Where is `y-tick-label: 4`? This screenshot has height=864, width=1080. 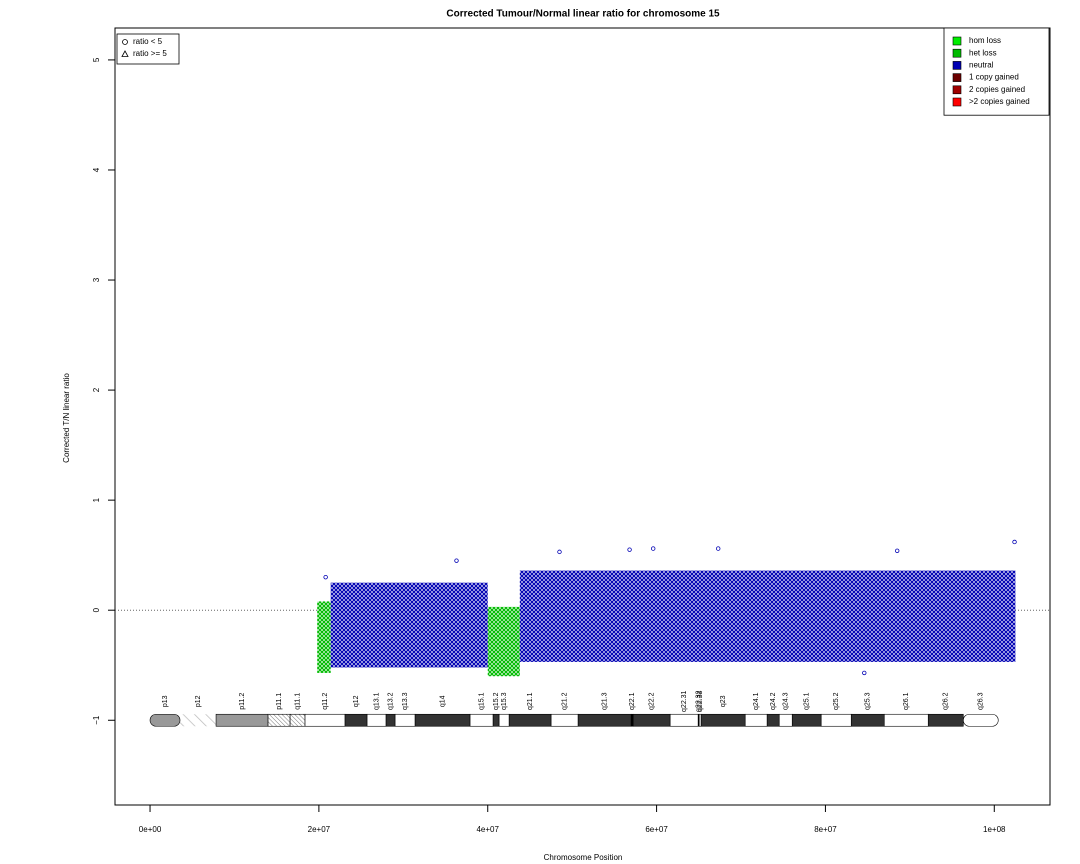 y-tick-label: 4 is located at coordinates (96, 169).